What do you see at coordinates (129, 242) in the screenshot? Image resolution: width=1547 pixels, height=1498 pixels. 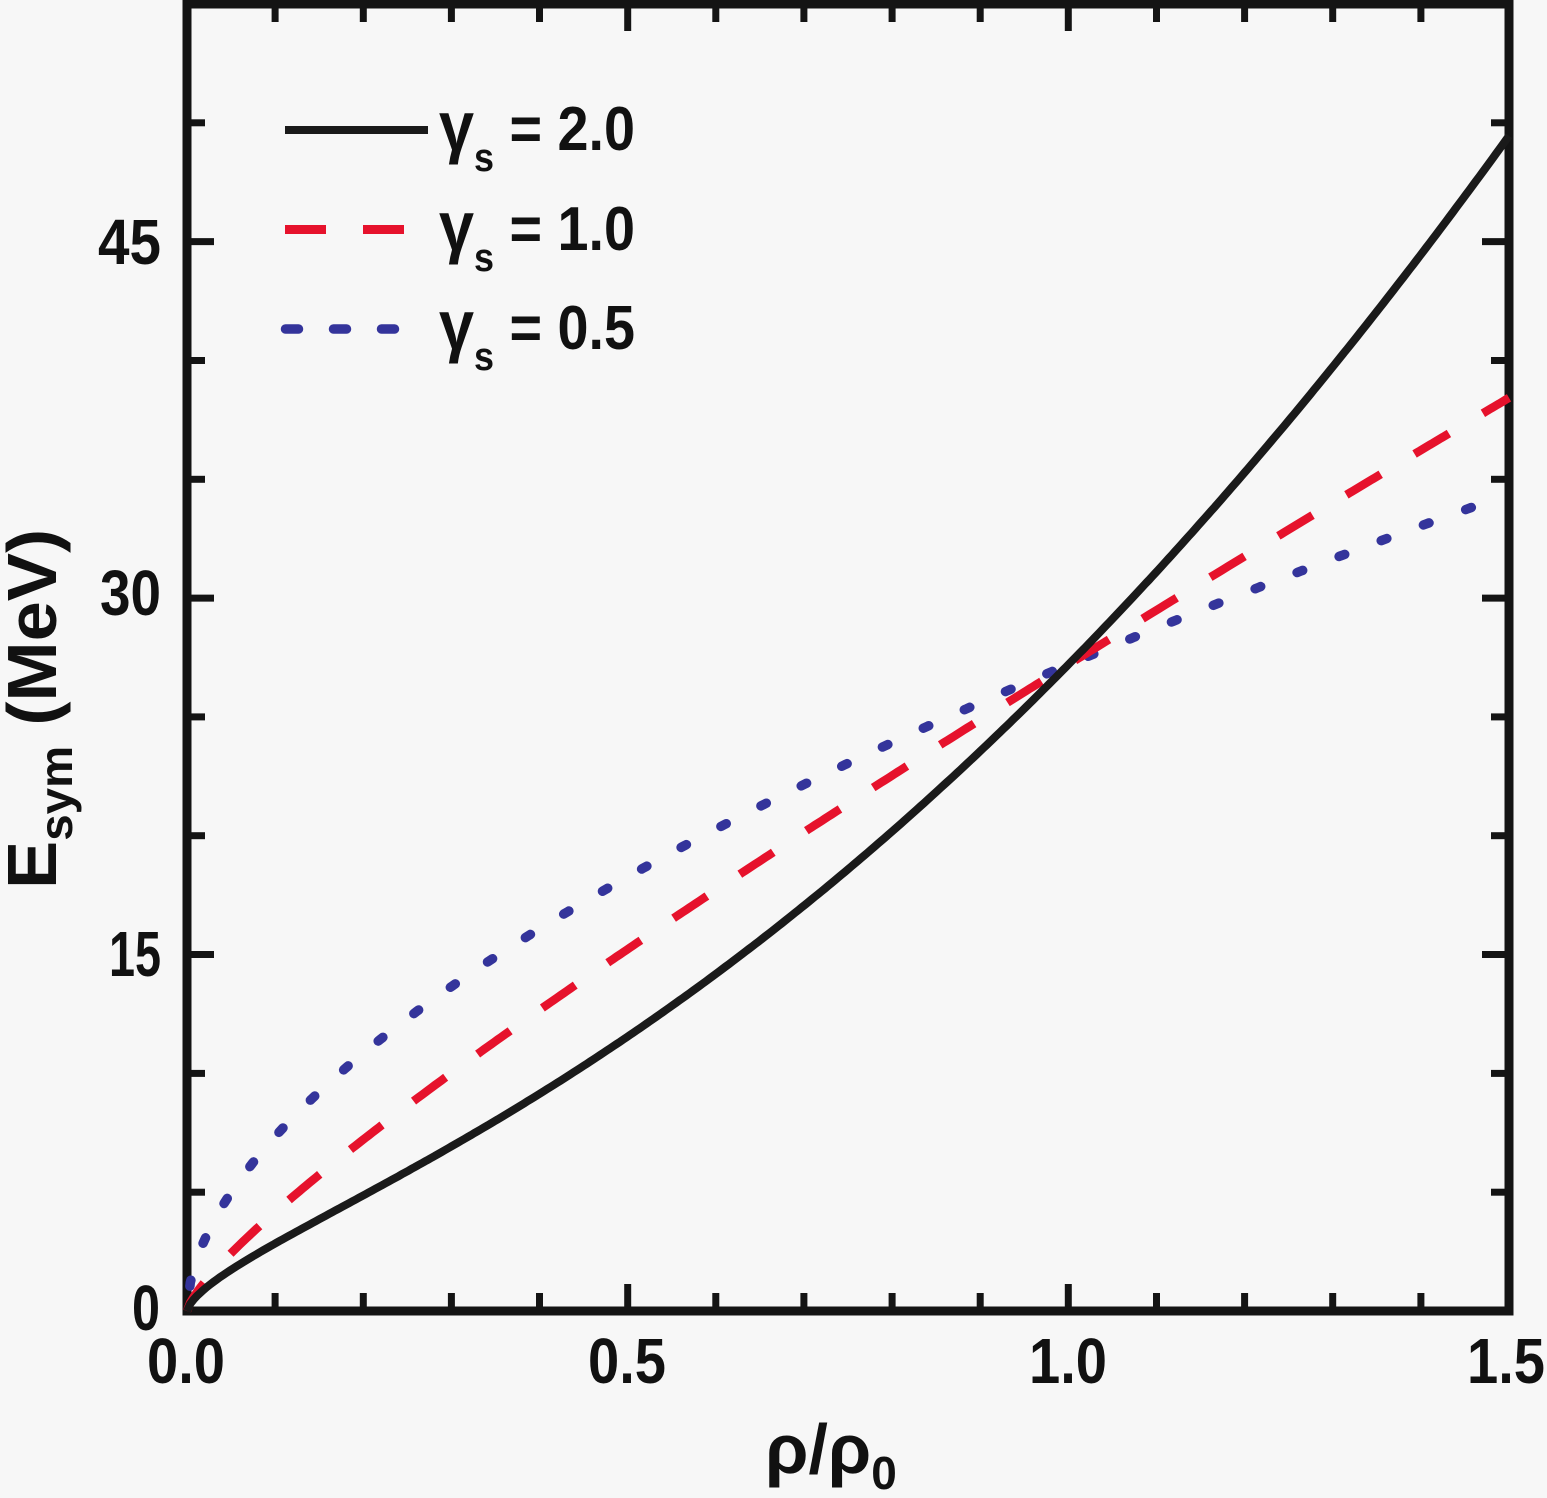 I see `svg-text: 45` at bounding box center [129, 242].